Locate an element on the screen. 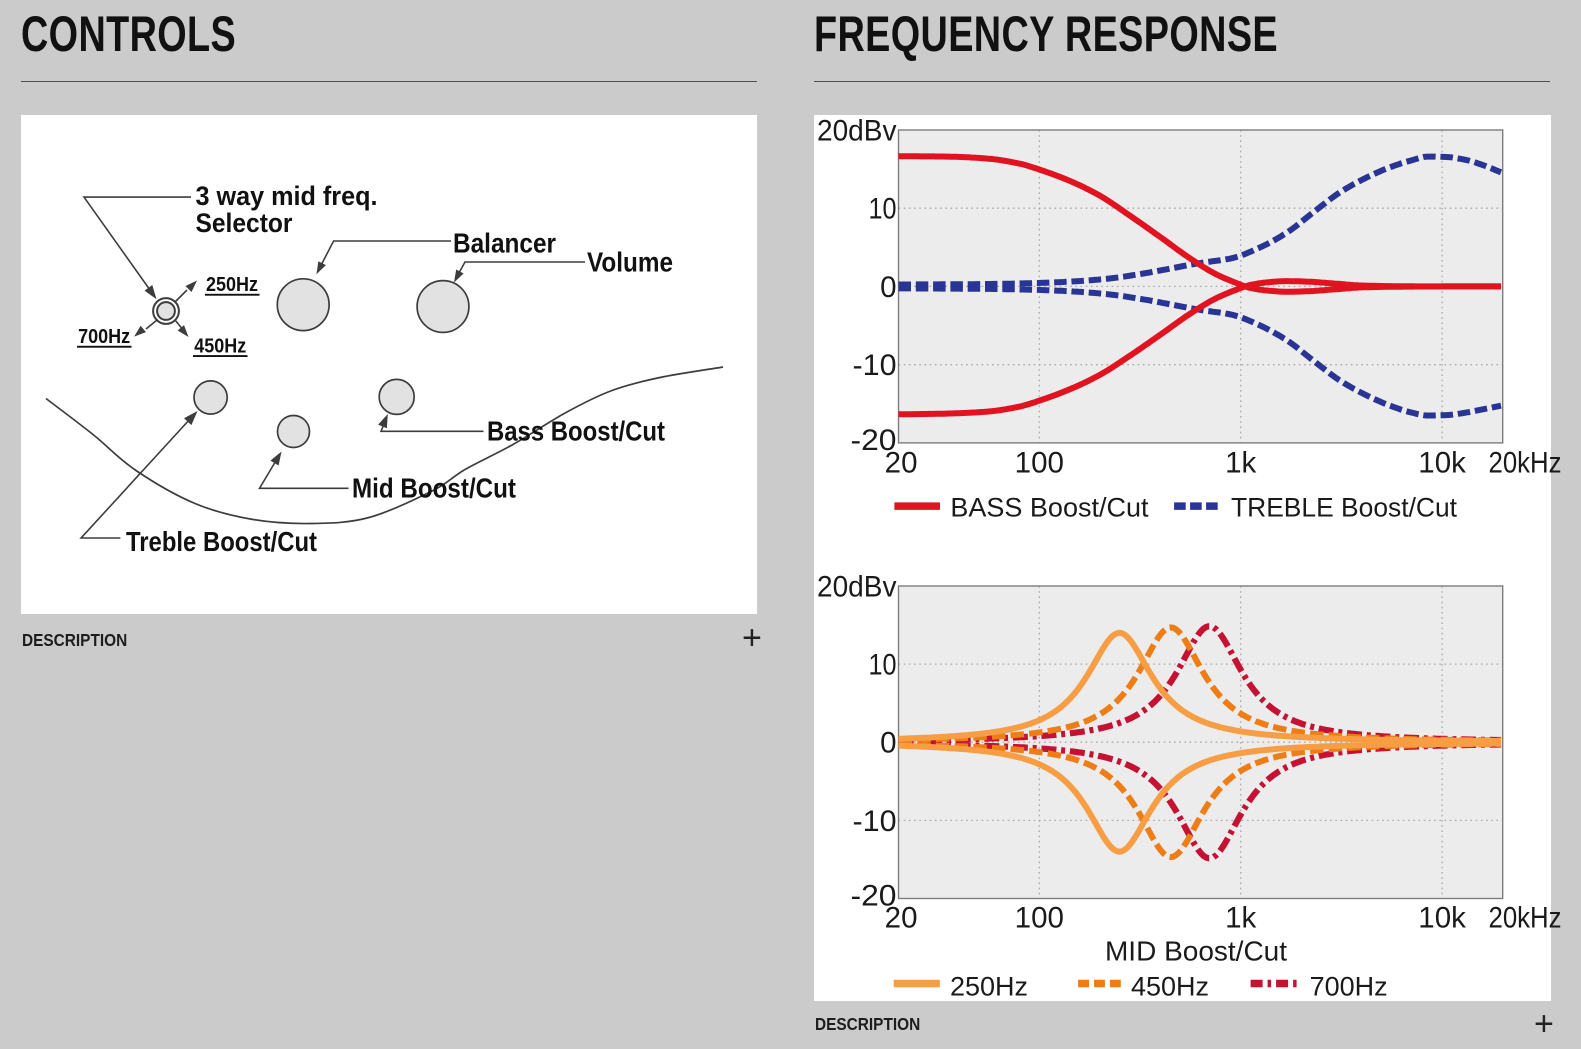 The image size is (1581, 1049). svg-text: MID Boost/Cut is located at coordinates (1196, 950).